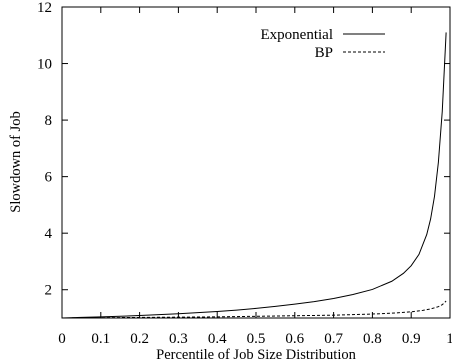 The width and height of the screenshot is (452, 364). I want to click on series-line-bp, so click(254, 309).